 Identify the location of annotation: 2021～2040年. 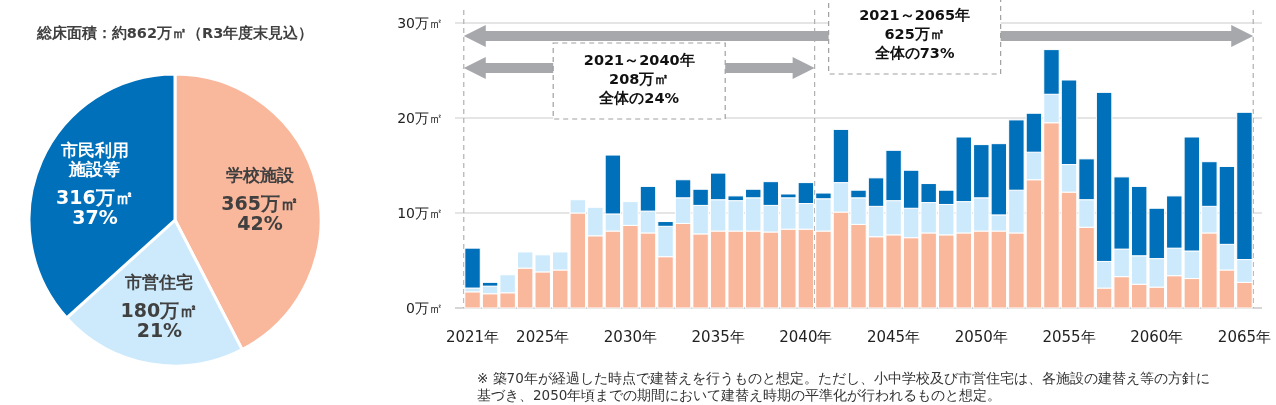
(639, 60).